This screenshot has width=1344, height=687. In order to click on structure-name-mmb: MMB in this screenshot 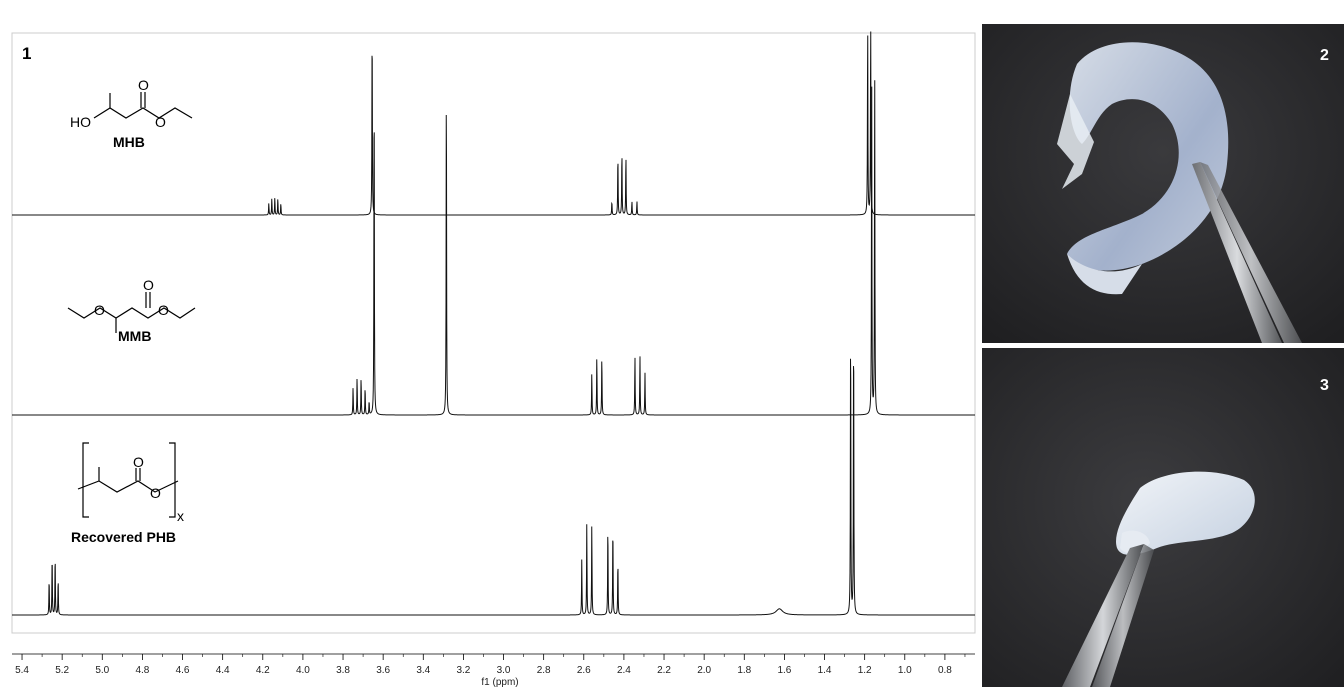, I will do `click(134, 336)`.